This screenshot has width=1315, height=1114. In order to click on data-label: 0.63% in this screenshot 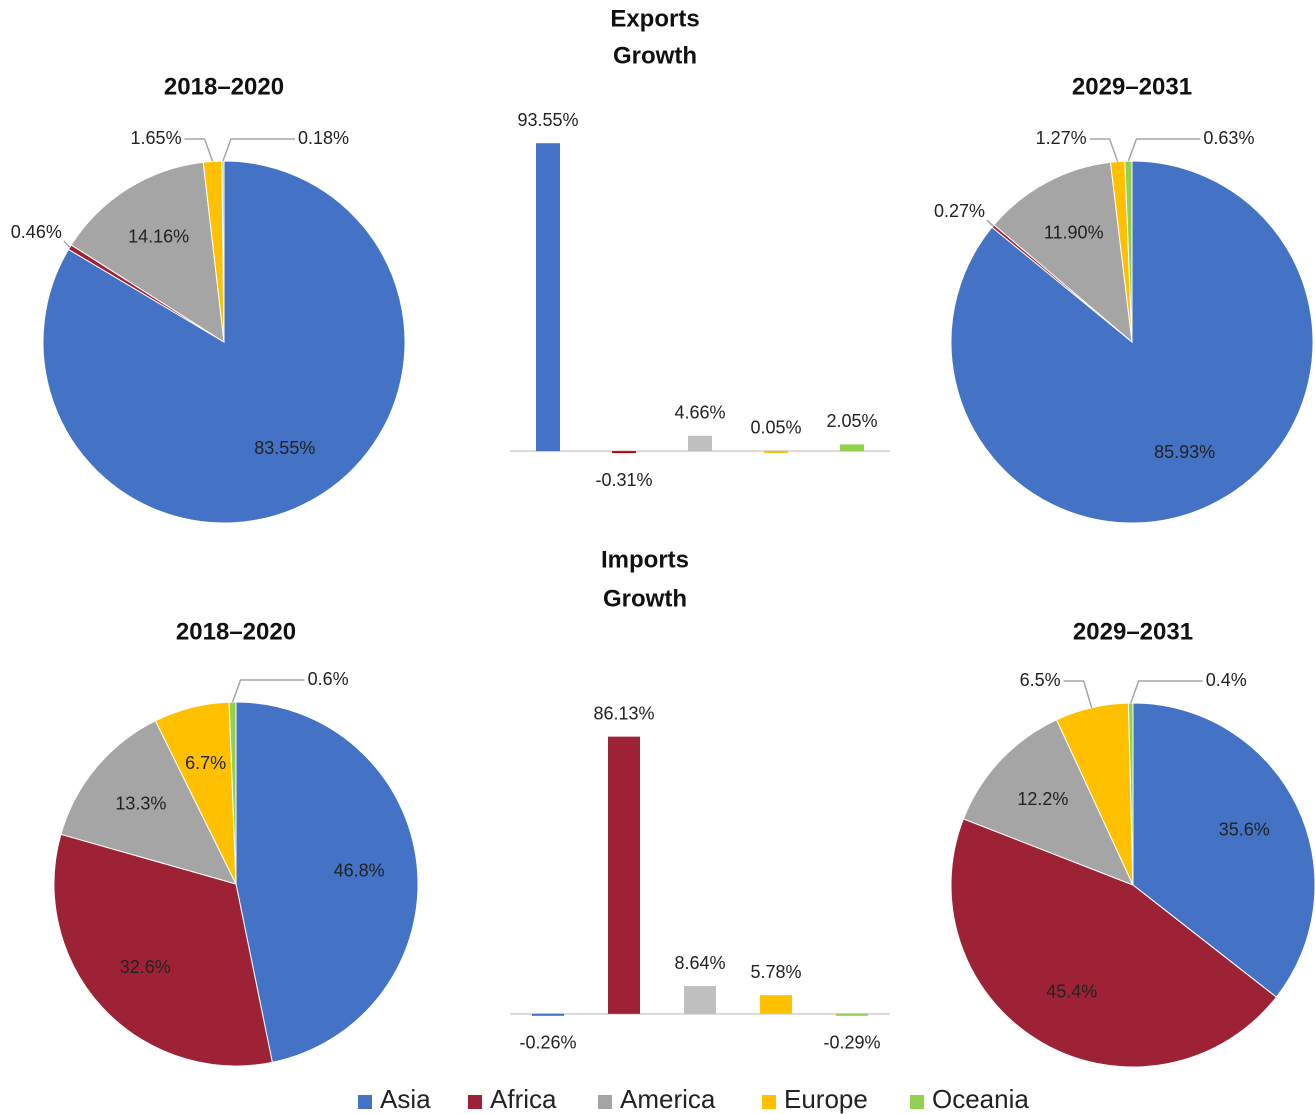, I will do `click(1228, 138)`.